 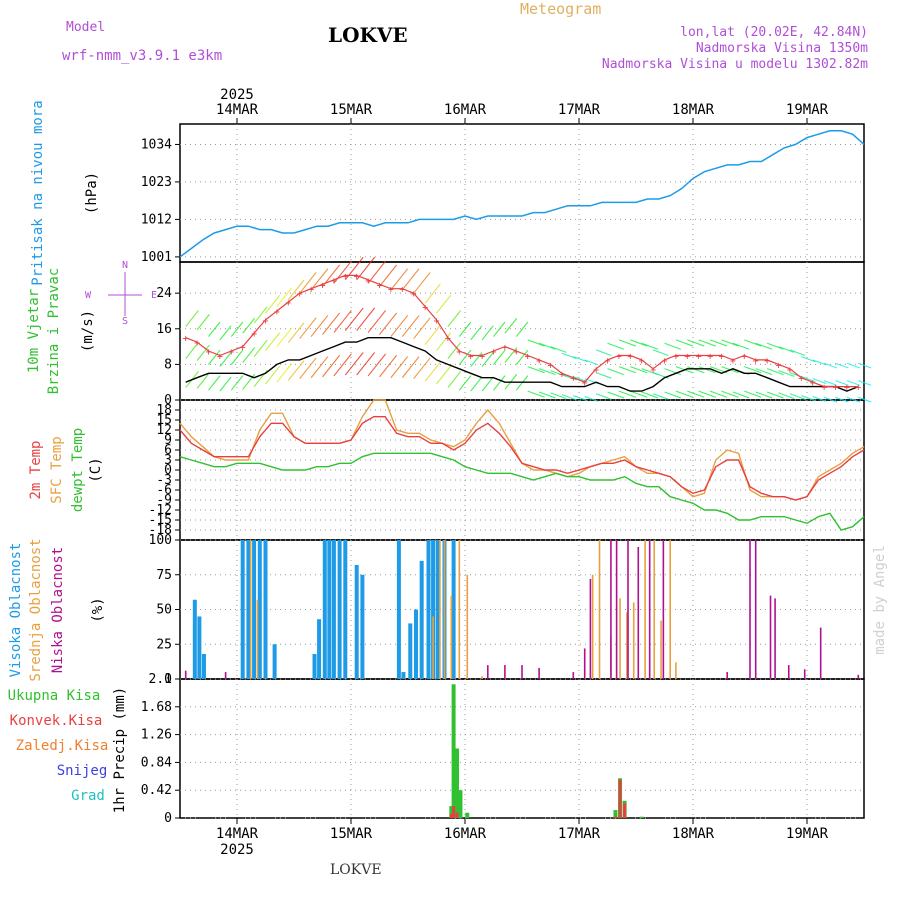 What do you see at coordinates (164, 610) in the screenshot?
I see `cloud-tick: 50` at bounding box center [164, 610].